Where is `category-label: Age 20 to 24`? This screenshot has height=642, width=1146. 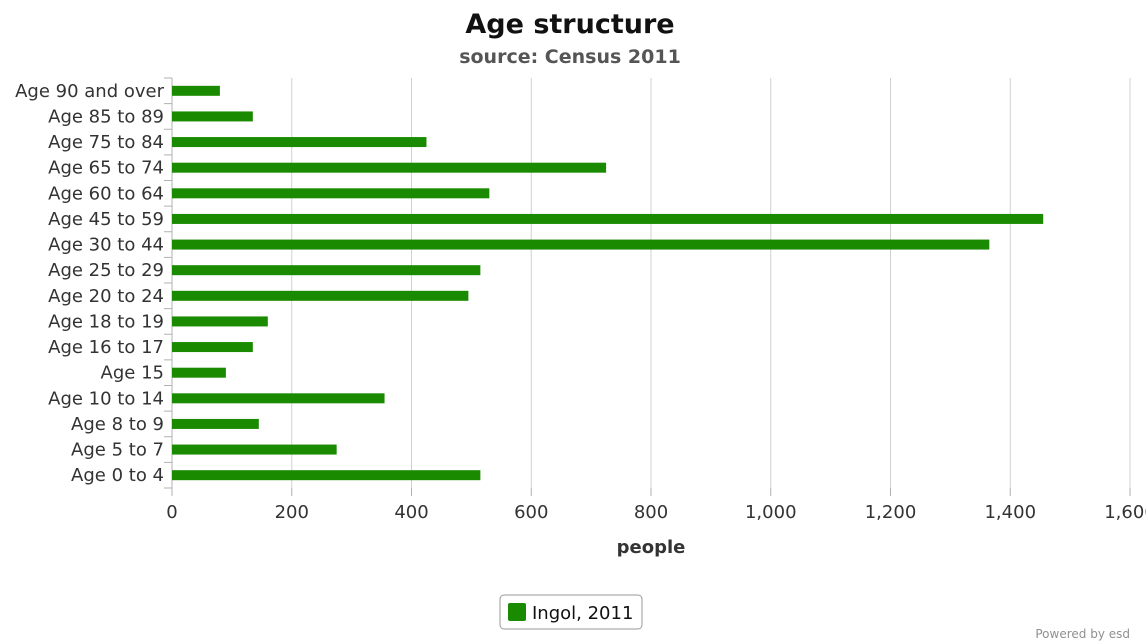
category-label: Age 20 to 24 is located at coordinates (106, 296).